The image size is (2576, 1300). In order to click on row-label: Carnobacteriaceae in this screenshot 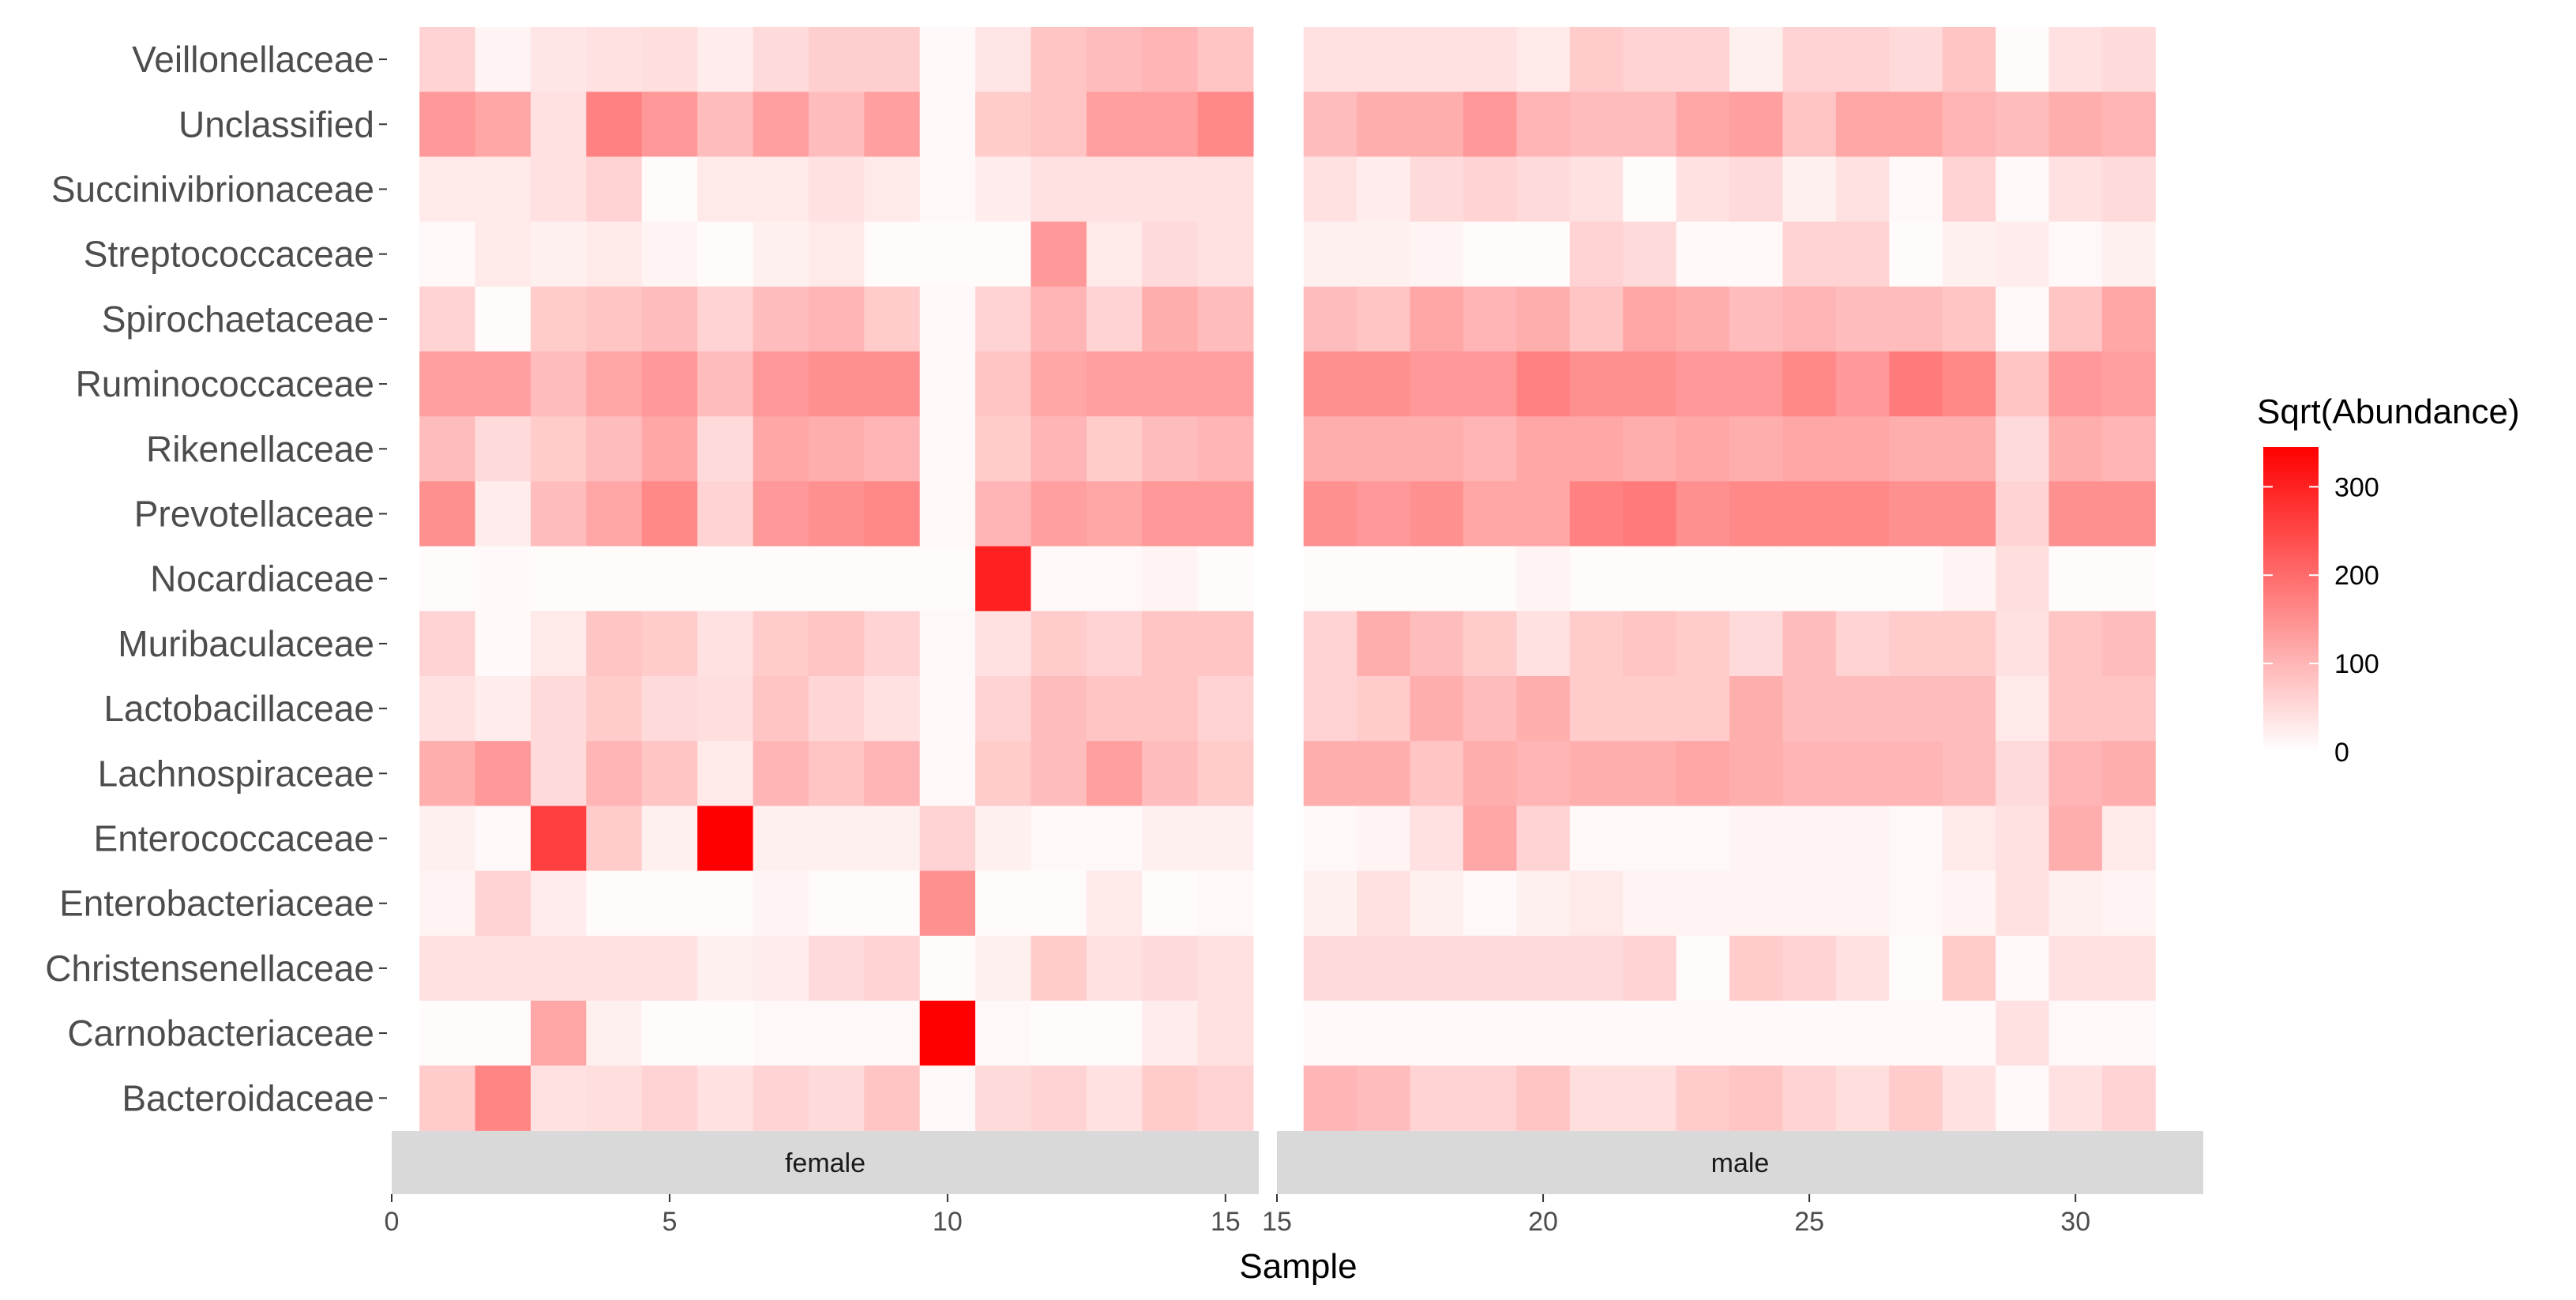, I will do `click(220, 1033)`.